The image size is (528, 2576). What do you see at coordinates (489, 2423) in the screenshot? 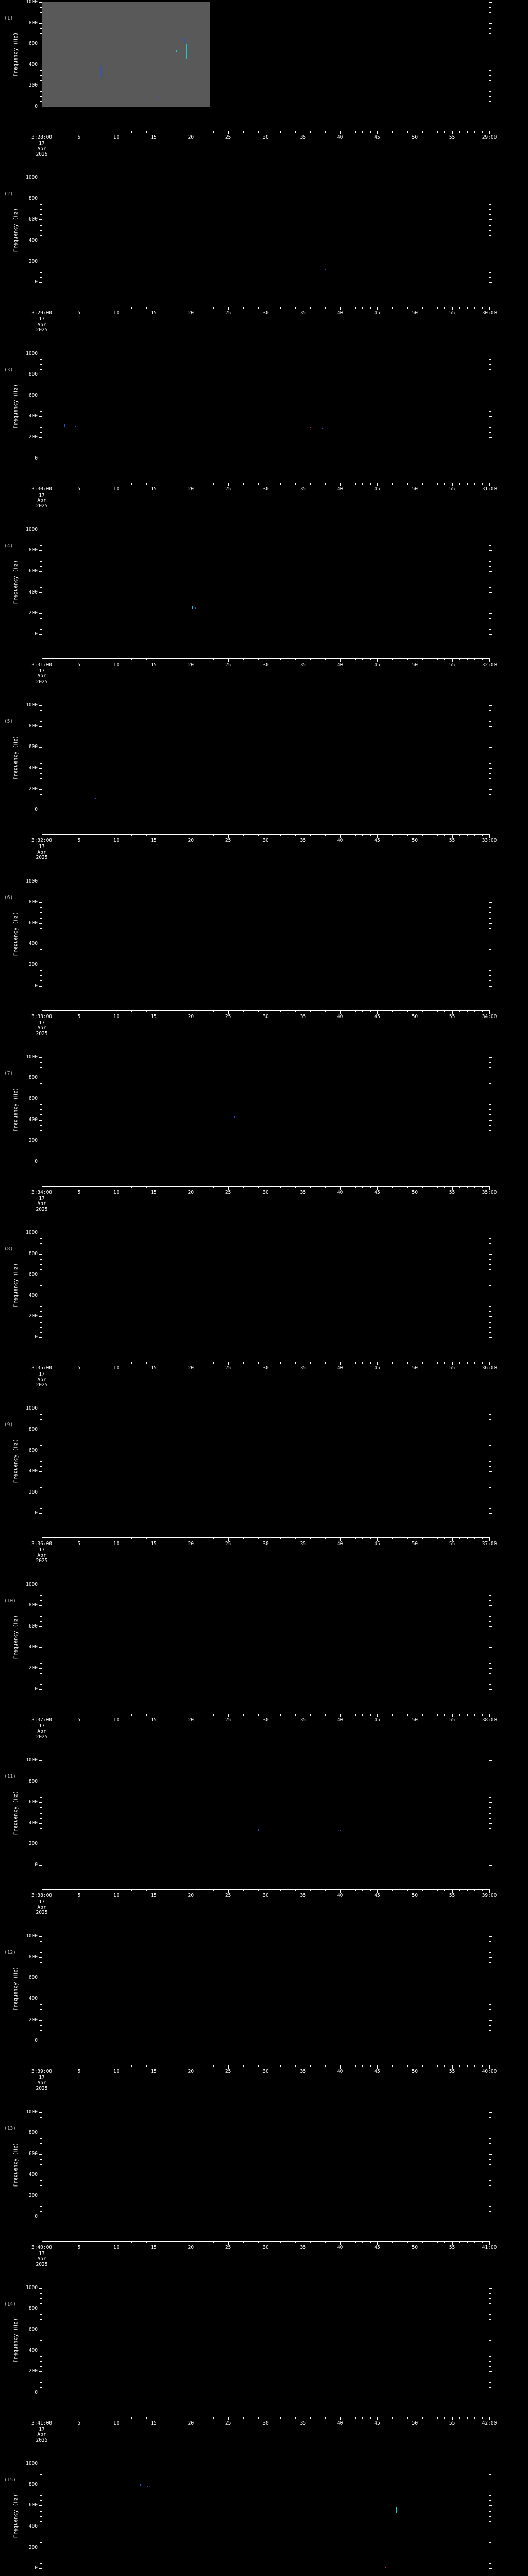
I see `x-tick-label: 42:00` at bounding box center [489, 2423].